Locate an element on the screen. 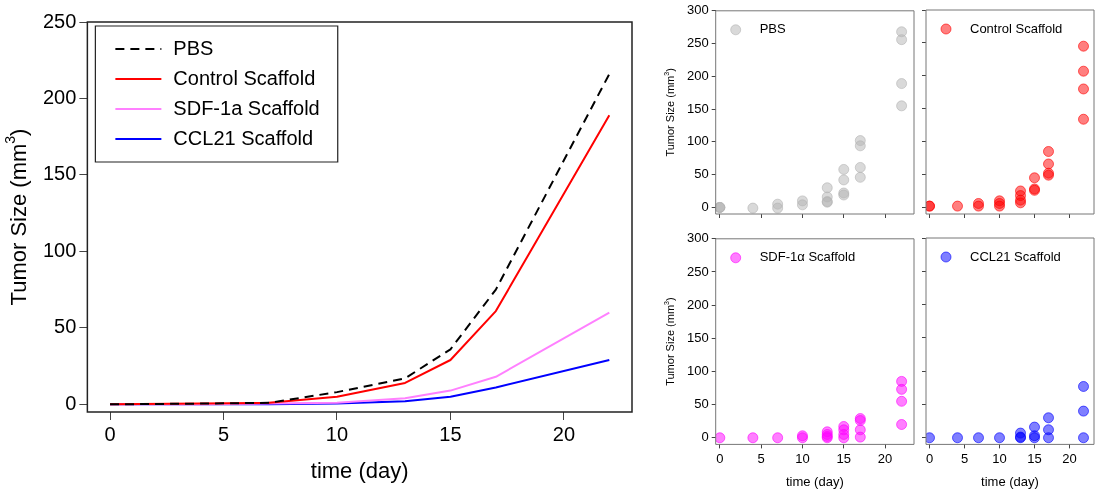  legend-label: SDF-1α Scaffold is located at coordinates (807, 257).